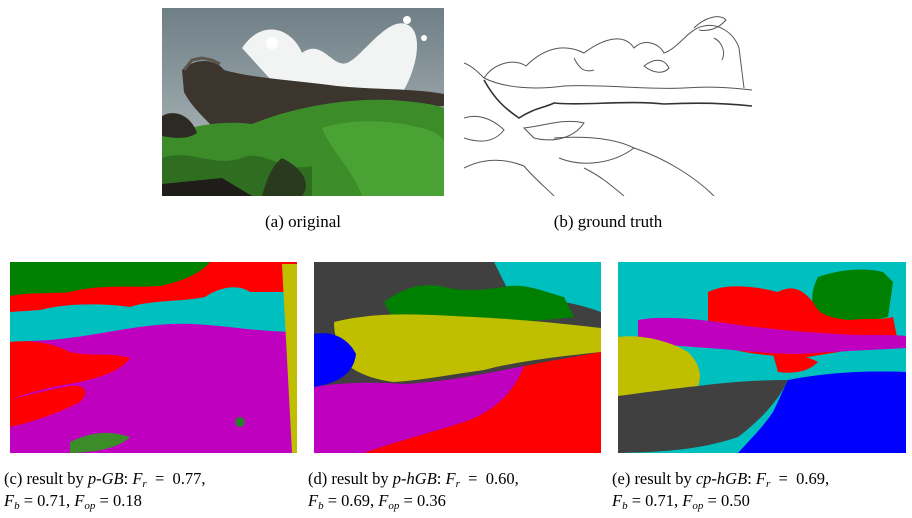  What do you see at coordinates (9, 500) in the screenshot?
I see `caption-c-fb-label: F` at bounding box center [9, 500].